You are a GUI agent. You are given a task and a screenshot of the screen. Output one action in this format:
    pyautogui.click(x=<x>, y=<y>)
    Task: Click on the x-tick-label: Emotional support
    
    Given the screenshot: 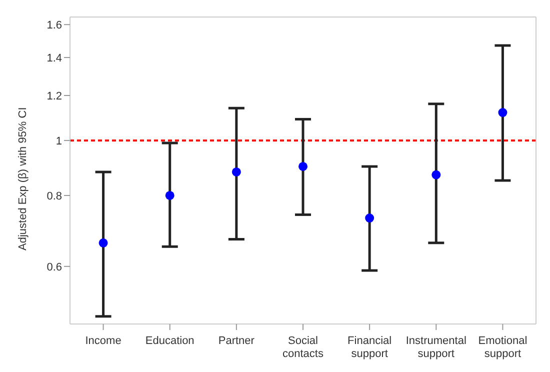 What is the action you would take?
    pyautogui.click(x=503, y=347)
    